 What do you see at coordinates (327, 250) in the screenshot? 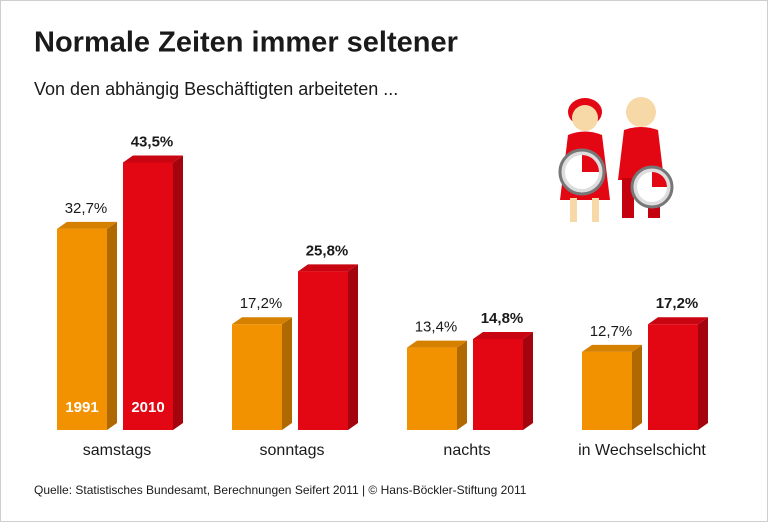
I see `value-label: 25,8%` at bounding box center [327, 250].